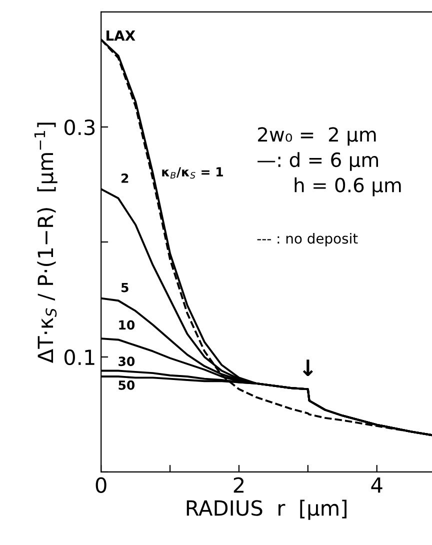 The image size is (432, 545). What do you see at coordinates (307, 368) in the screenshot?
I see `annotation: ↓` at bounding box center [307, 368].